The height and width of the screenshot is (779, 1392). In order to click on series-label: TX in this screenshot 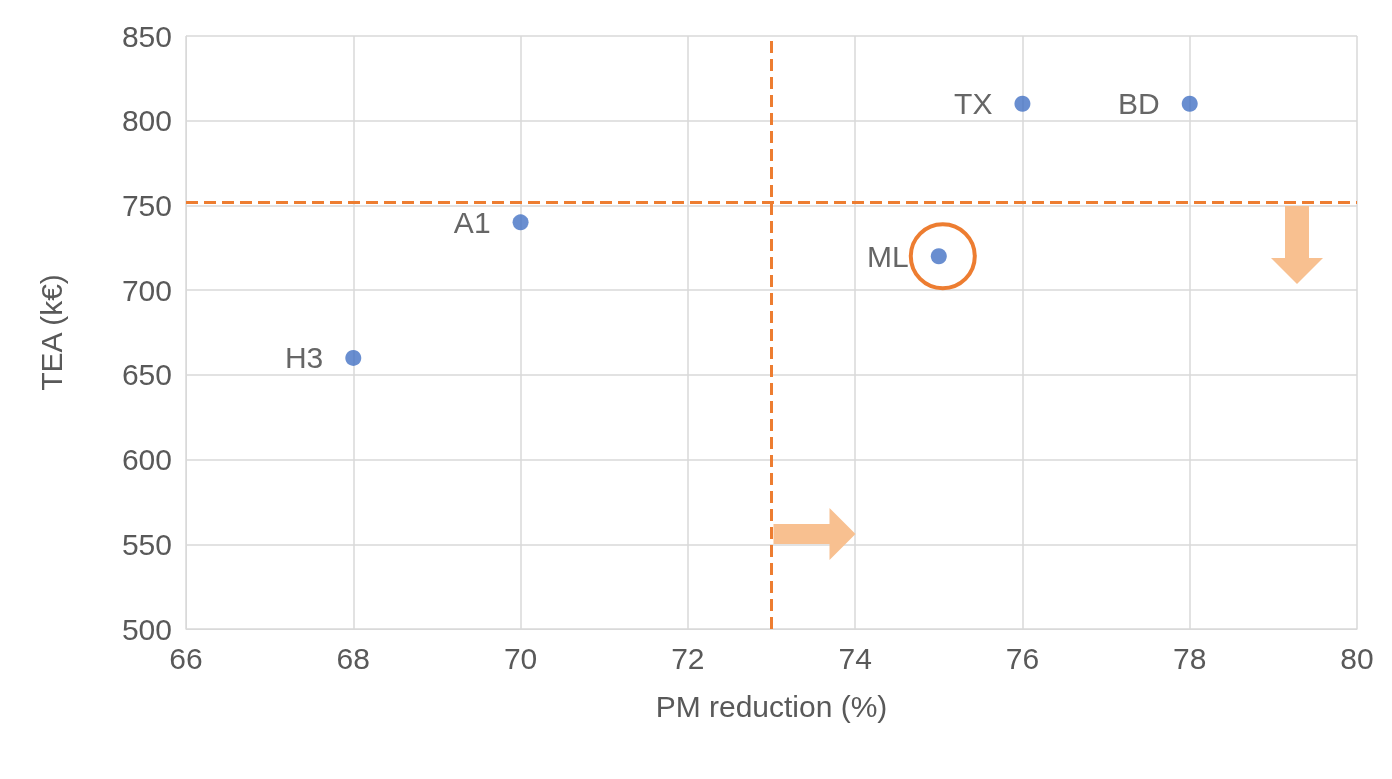, I will do `click(973, 104)`.